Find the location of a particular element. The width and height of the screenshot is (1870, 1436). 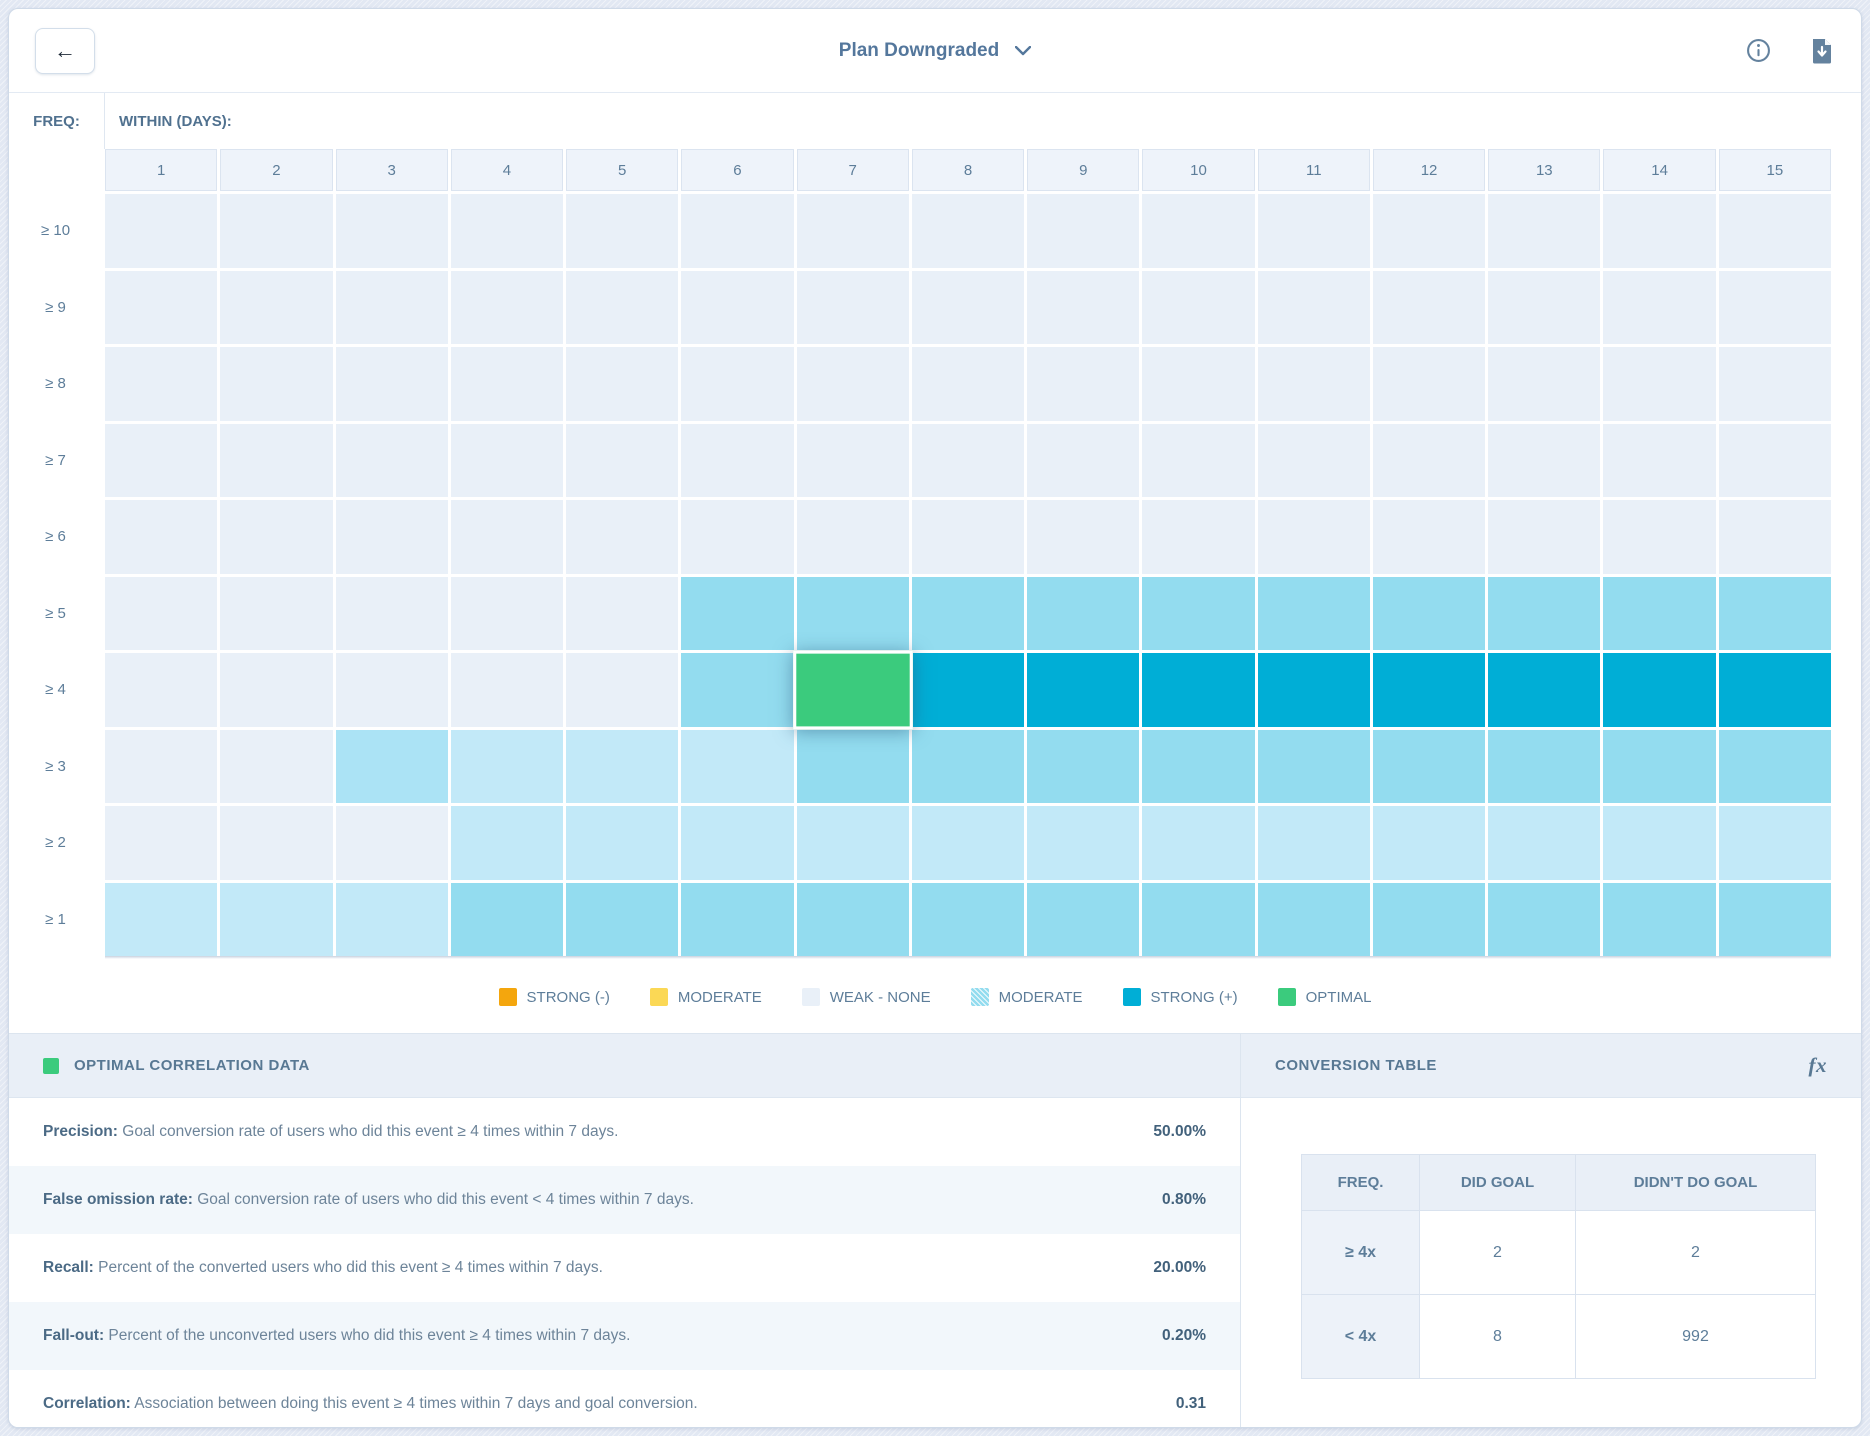

heatmap-cell-r8-c2 is located at coordinates (276, 766).